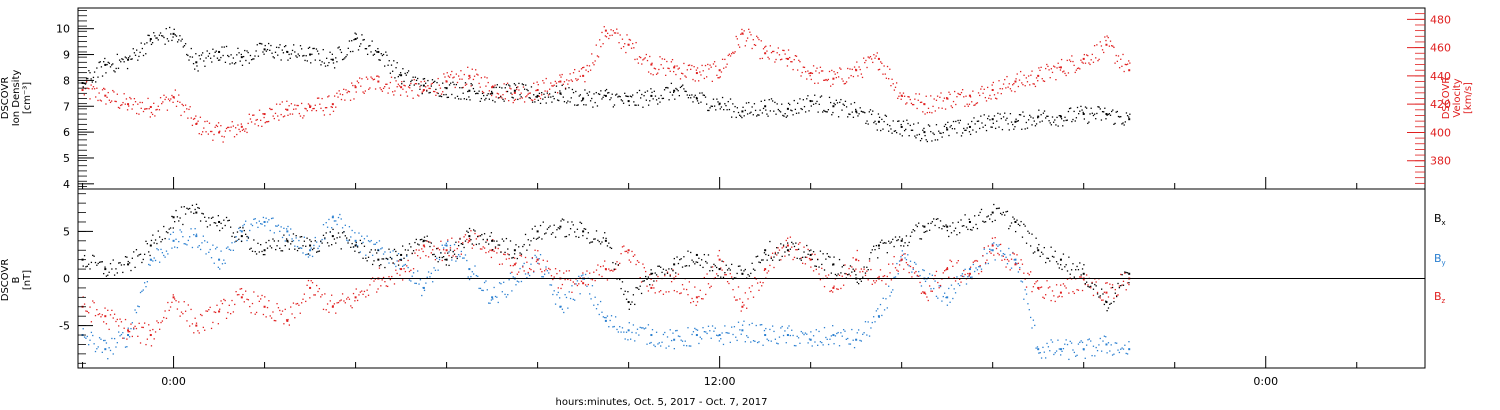 The height and width of the screenshot is (410, 1500). I want to click on density-point, so click(560, 93).